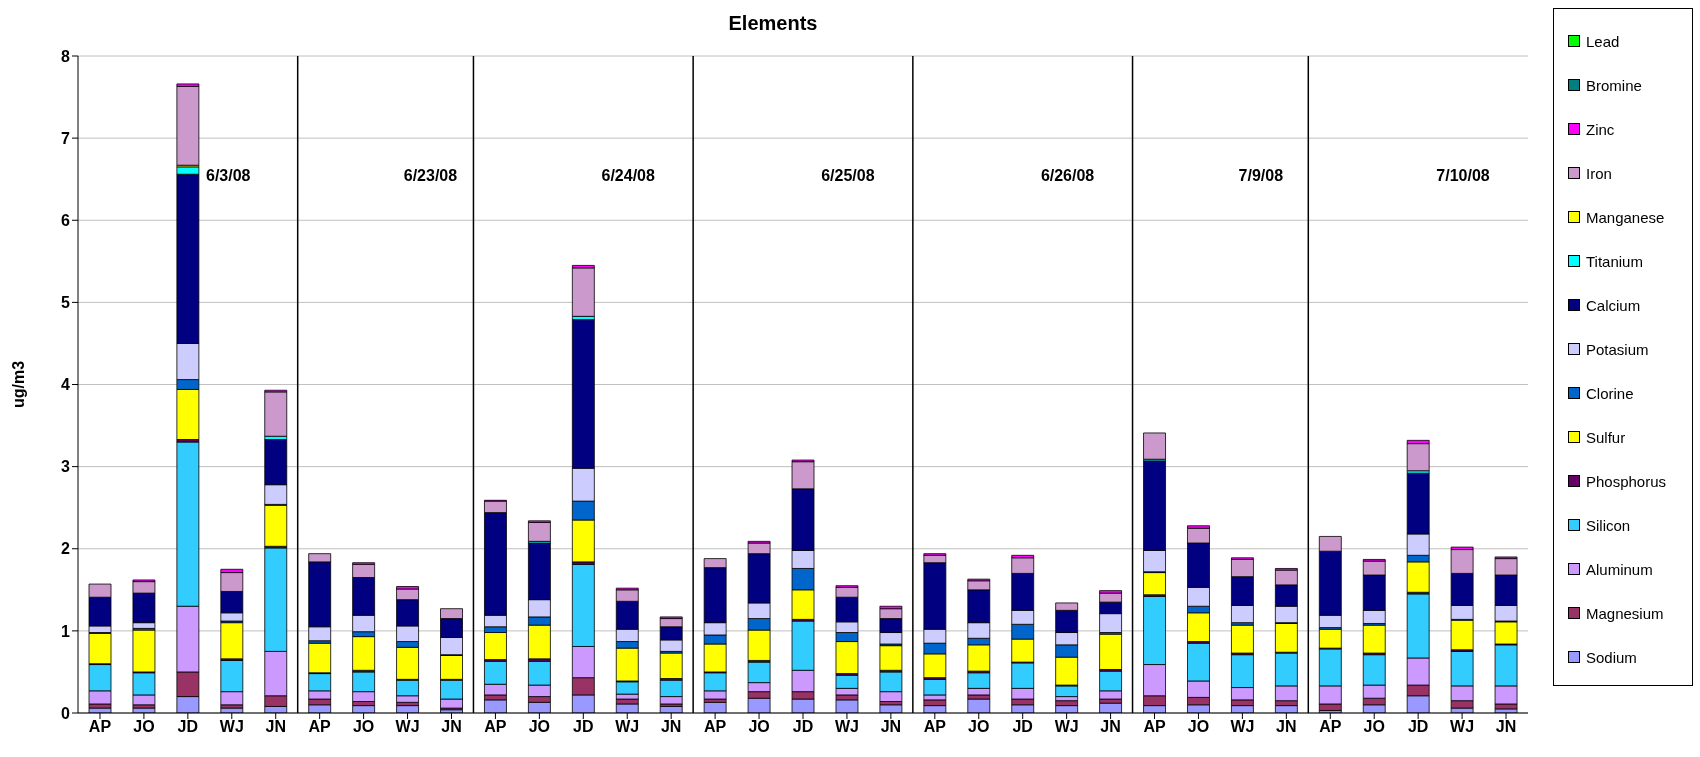  I want to click on chart-title: Elements, so click(773, 23).